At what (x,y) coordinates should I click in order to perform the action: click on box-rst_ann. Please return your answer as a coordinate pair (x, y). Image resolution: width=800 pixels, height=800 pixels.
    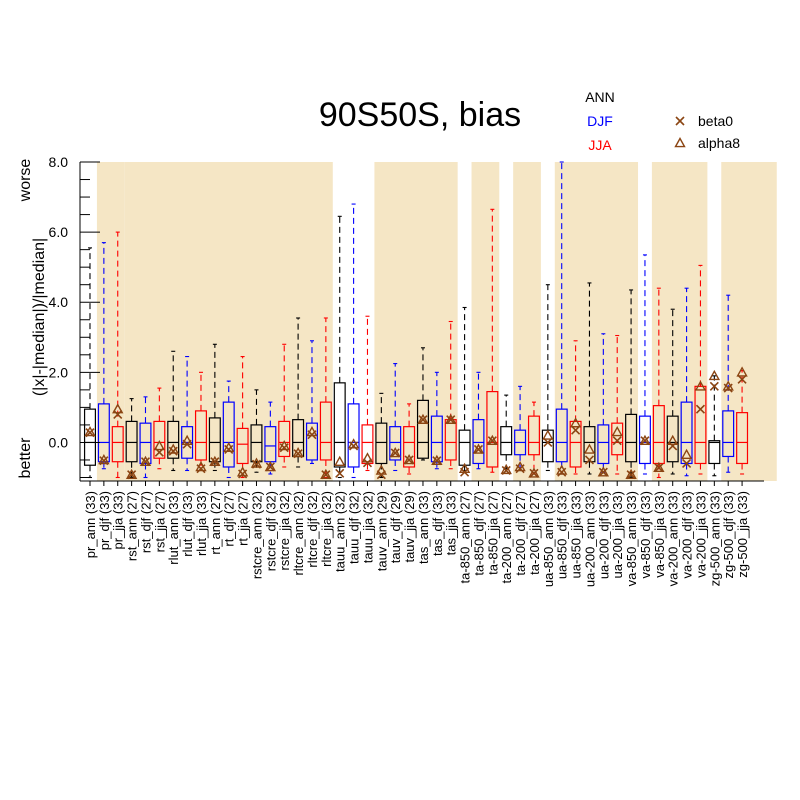
    Looking at the image, I should click on (131, 439).